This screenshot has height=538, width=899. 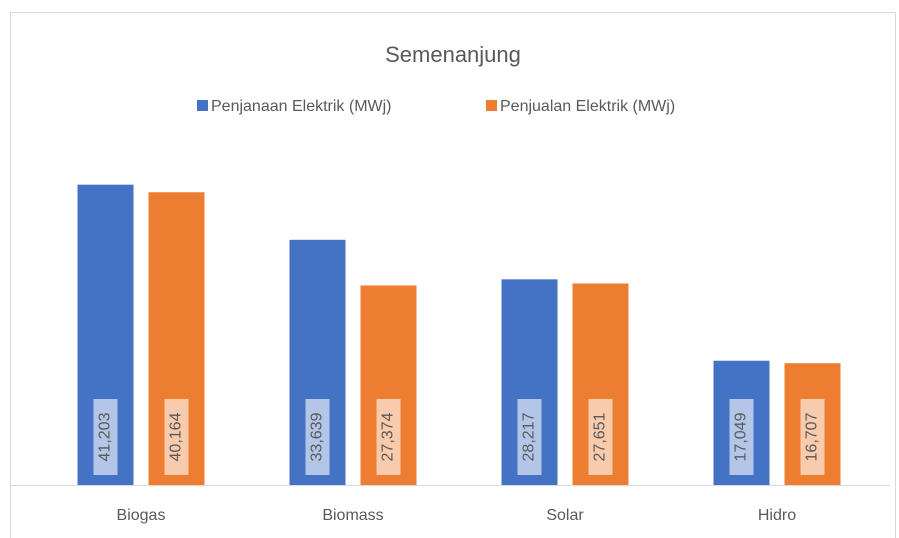 What do you see at coordinates (301, 106) in the screenshot?
I see `legend-label: Penjanaan Elektrik (MWj)` at bounding box center [301, 106].